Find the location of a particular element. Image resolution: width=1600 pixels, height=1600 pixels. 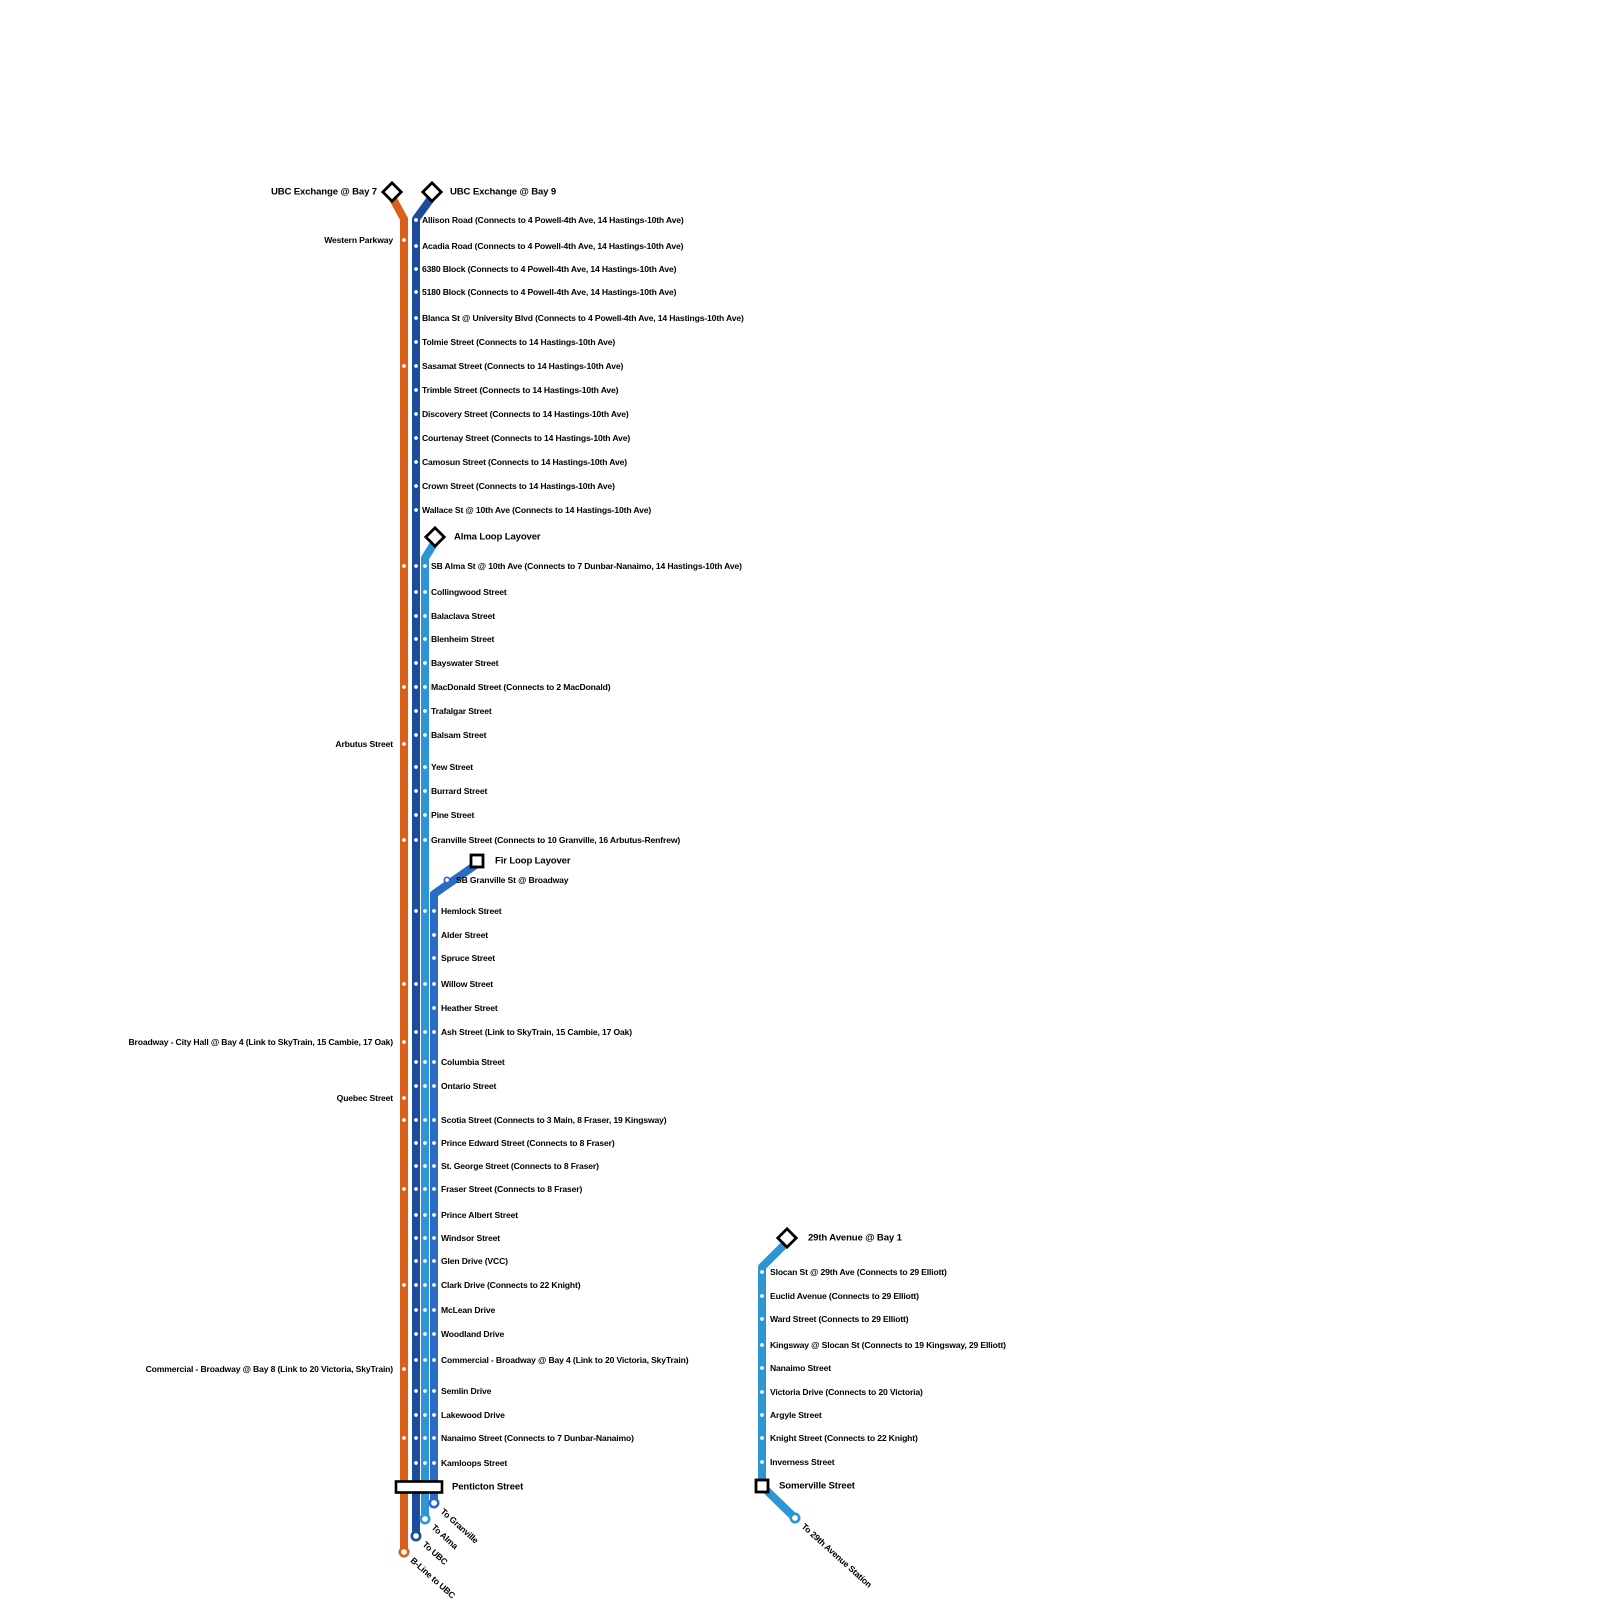

stop-label: Fraser Street (Connects to 8 Fraser) is located at coordinates (512, 1189).